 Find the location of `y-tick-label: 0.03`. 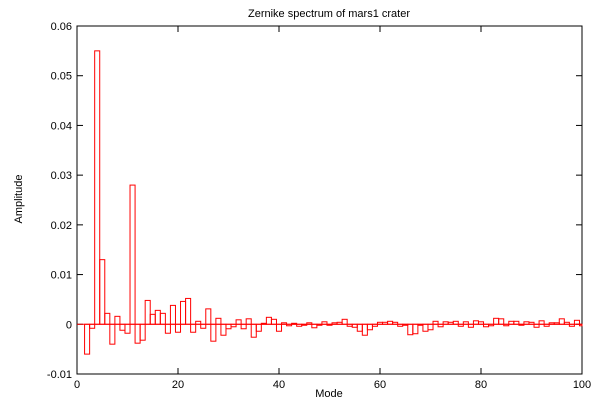

y-tick-label: 0.03 is located at coordinates (61, 176).